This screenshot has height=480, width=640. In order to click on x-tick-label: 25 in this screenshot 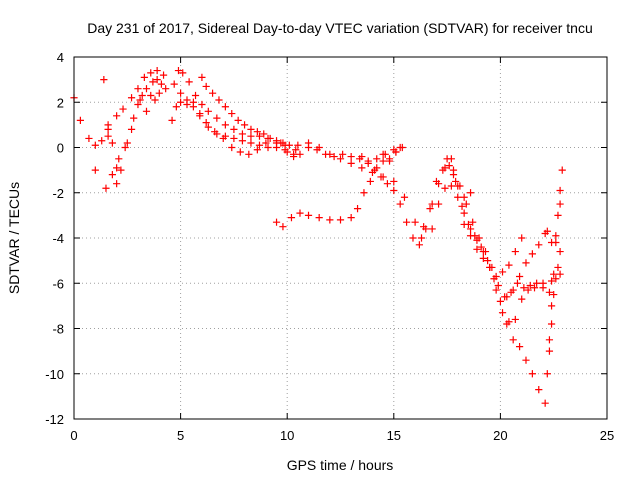, I will do `click(607, 435)`.